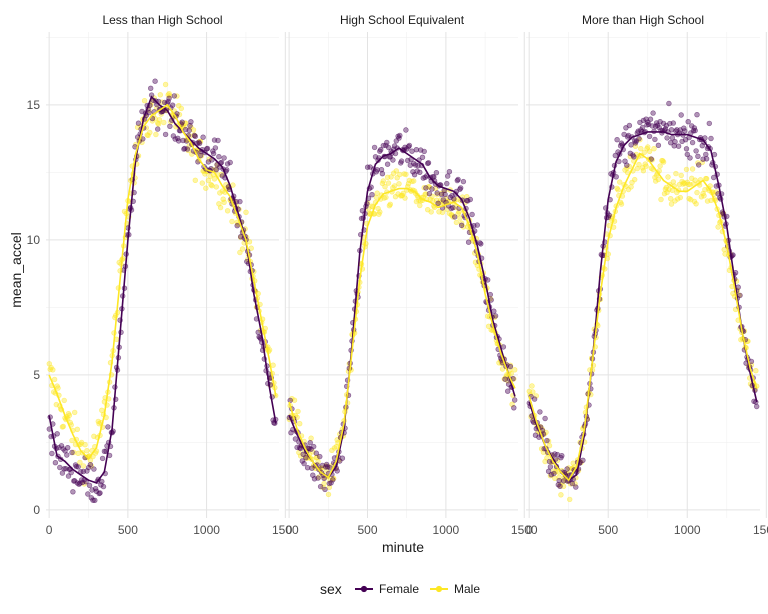 Image resolution: width=768 pixels, height=614 pixels. What do you see at coordinates (49, 530) in the screenshot?
I see `x-tick-label: 0` at bounding box center [49, 530].